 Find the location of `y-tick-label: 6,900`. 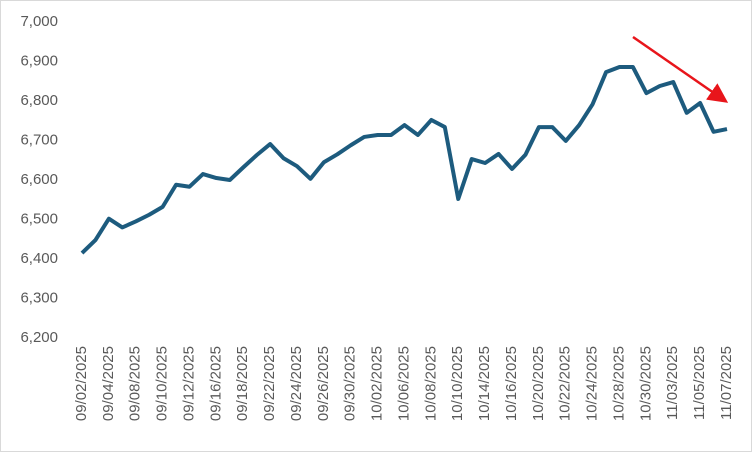

y-tick-label: 6,900 is located at coordinates (39, 60).